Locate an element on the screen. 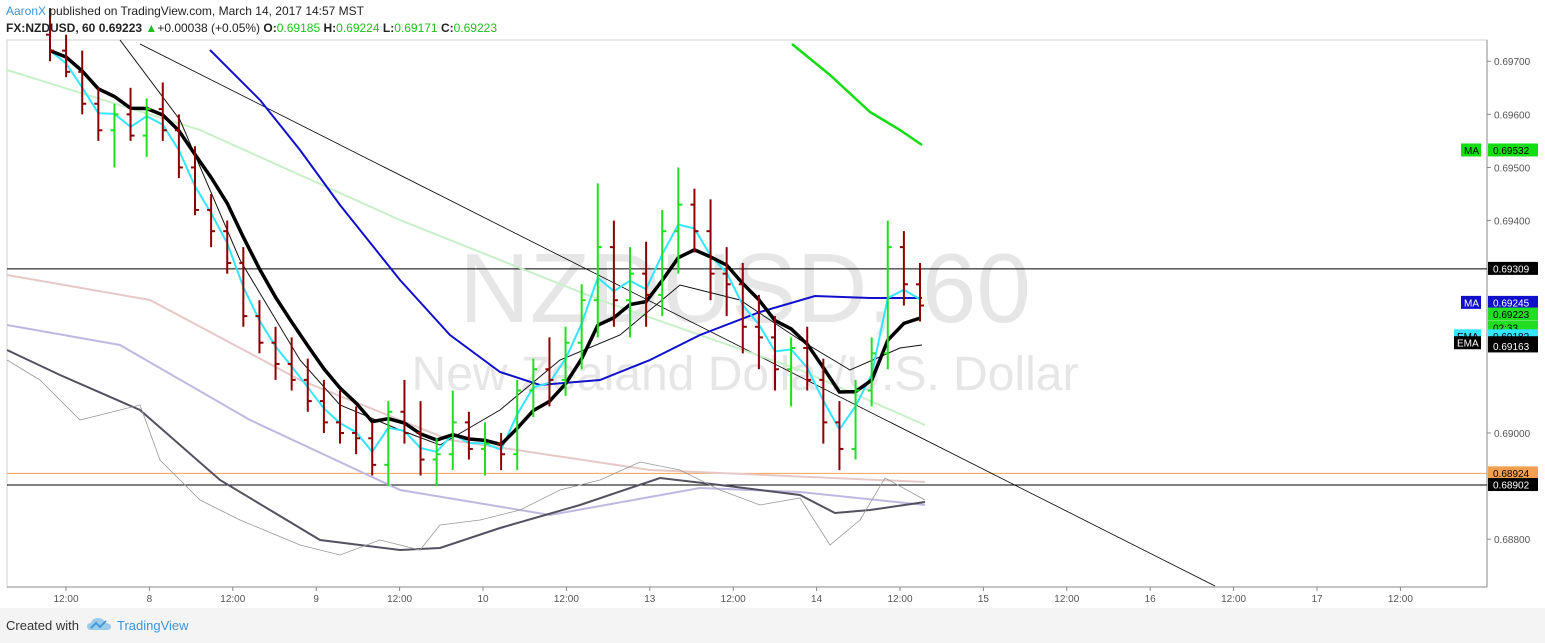 Image resolution: width=1545 pixels, height=643 pixels. price-value-text: 0.68902 is located at coordinates (1511, 486).